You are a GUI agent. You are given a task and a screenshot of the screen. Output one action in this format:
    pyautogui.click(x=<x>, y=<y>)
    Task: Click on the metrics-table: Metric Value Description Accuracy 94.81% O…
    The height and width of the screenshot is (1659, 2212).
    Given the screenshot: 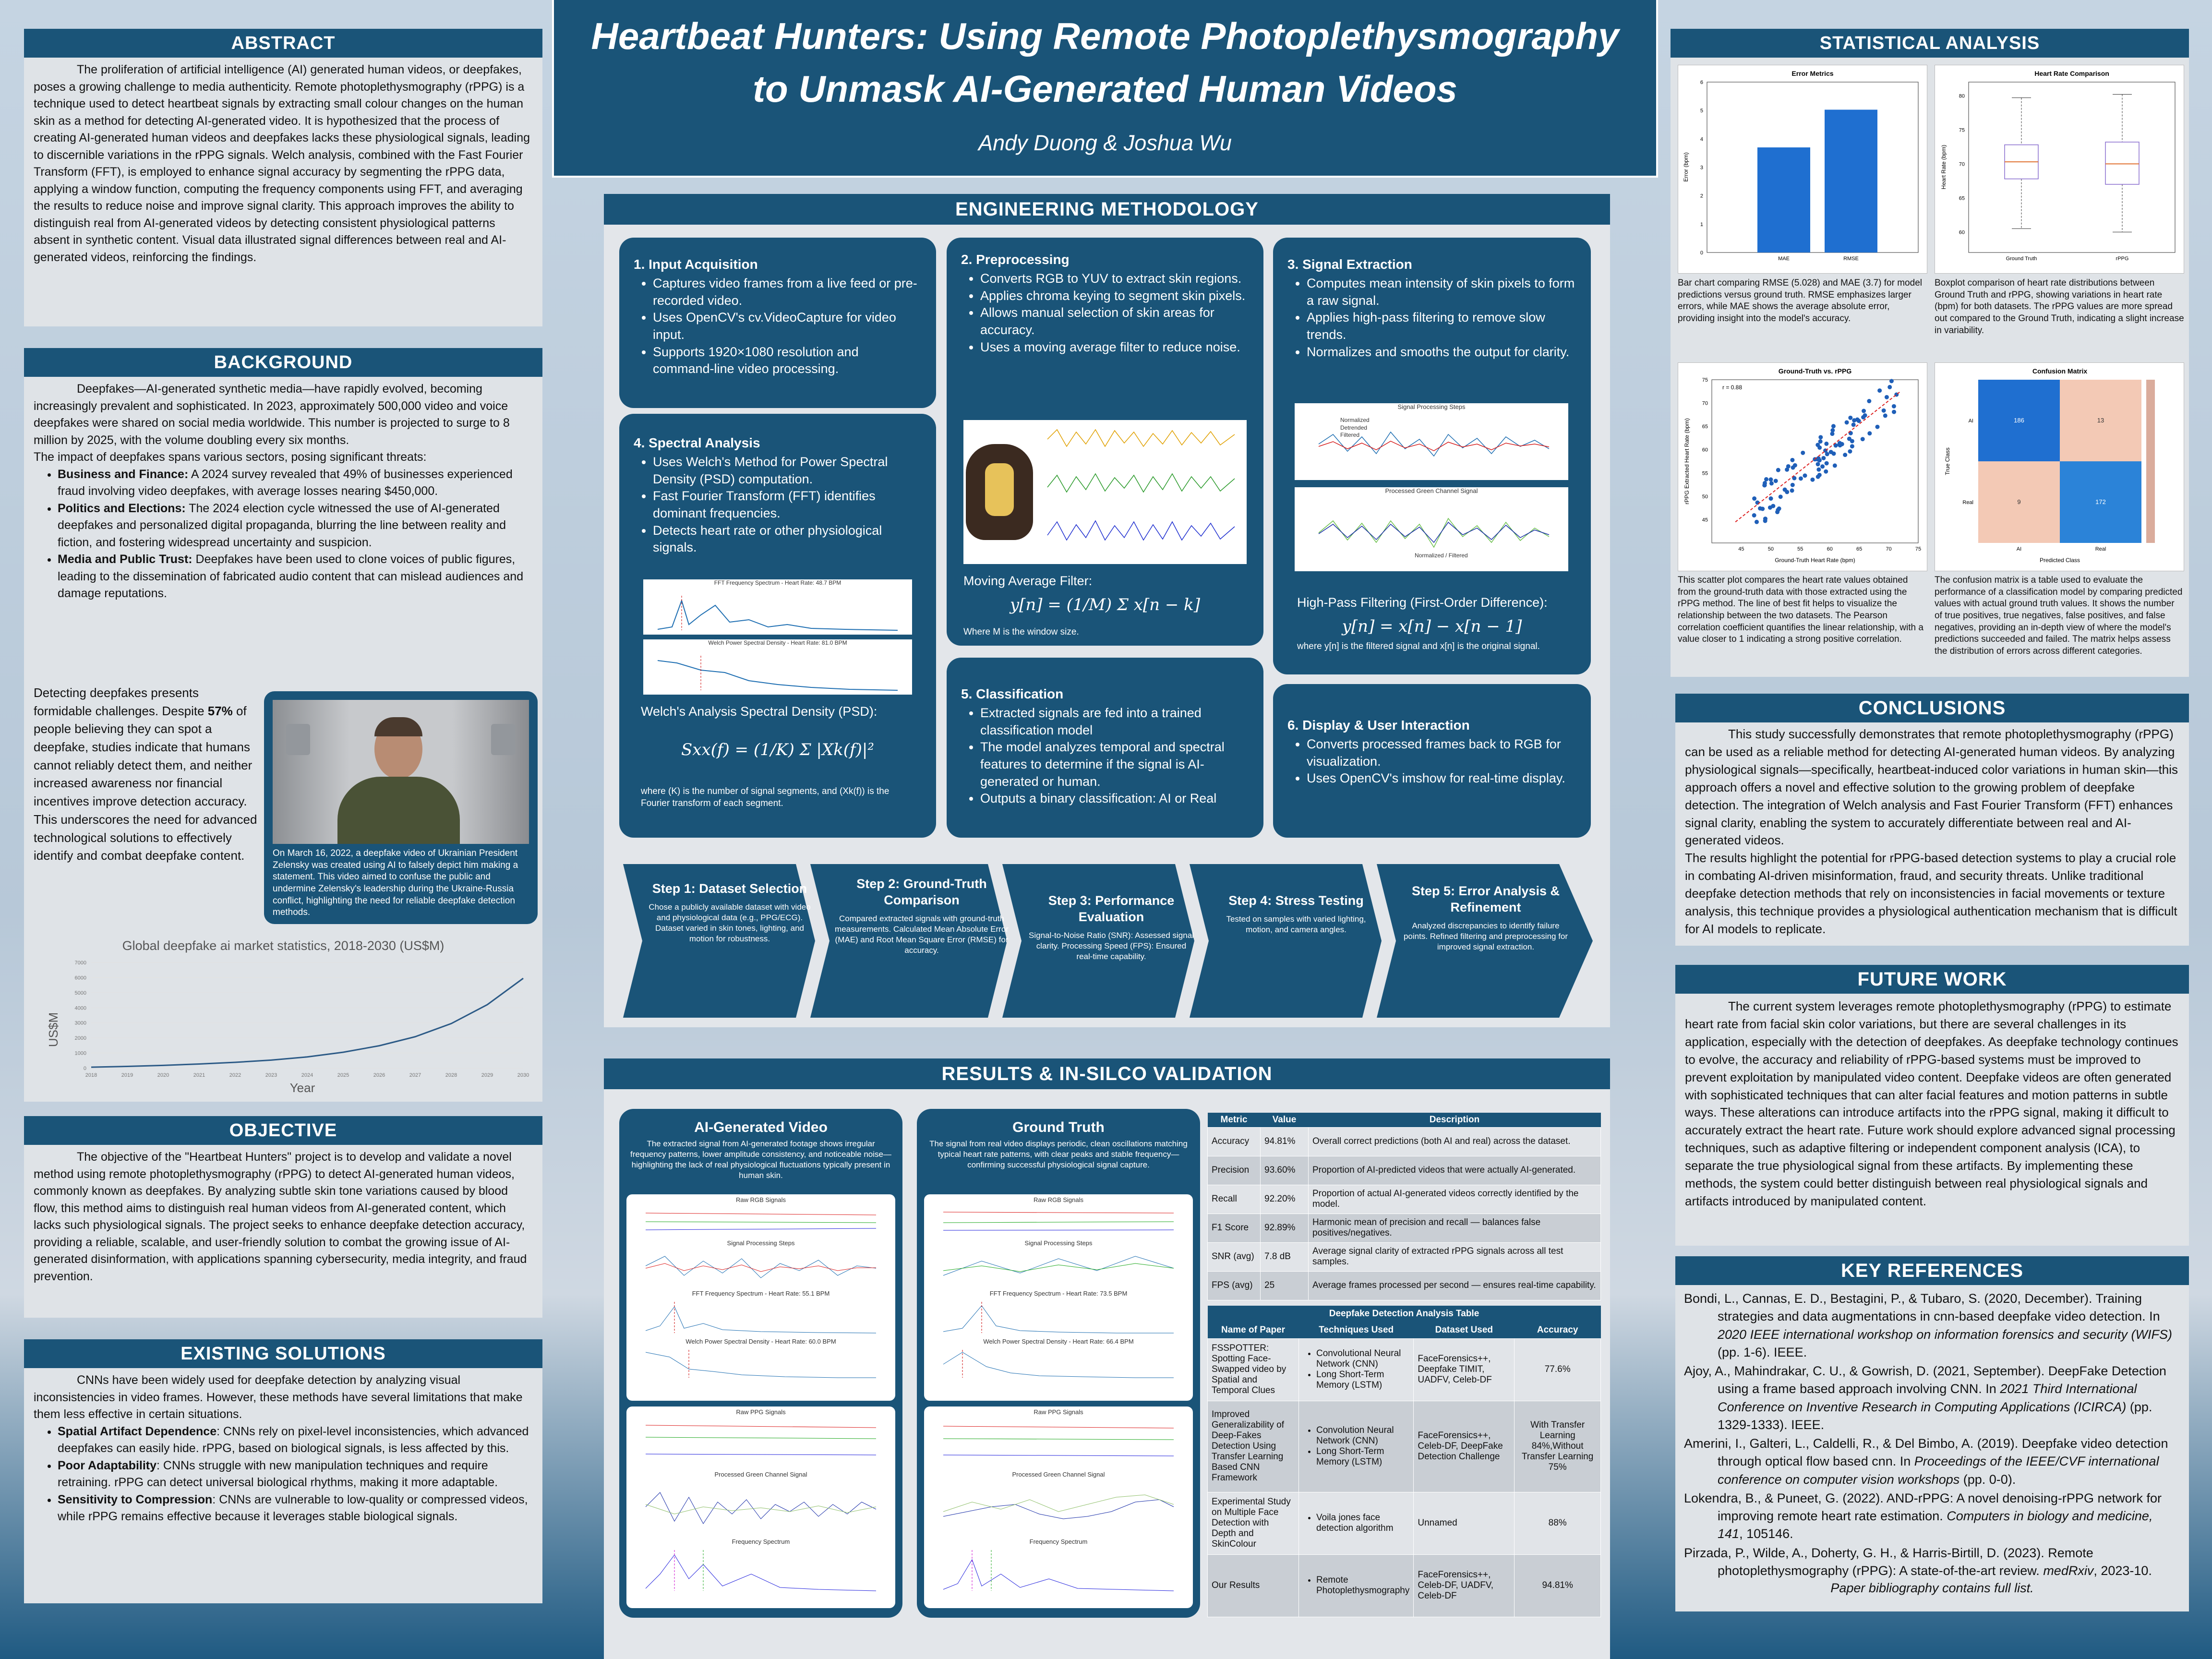 What is the action you would take?
    pyautogui.click(x=1404, y=1206)
    